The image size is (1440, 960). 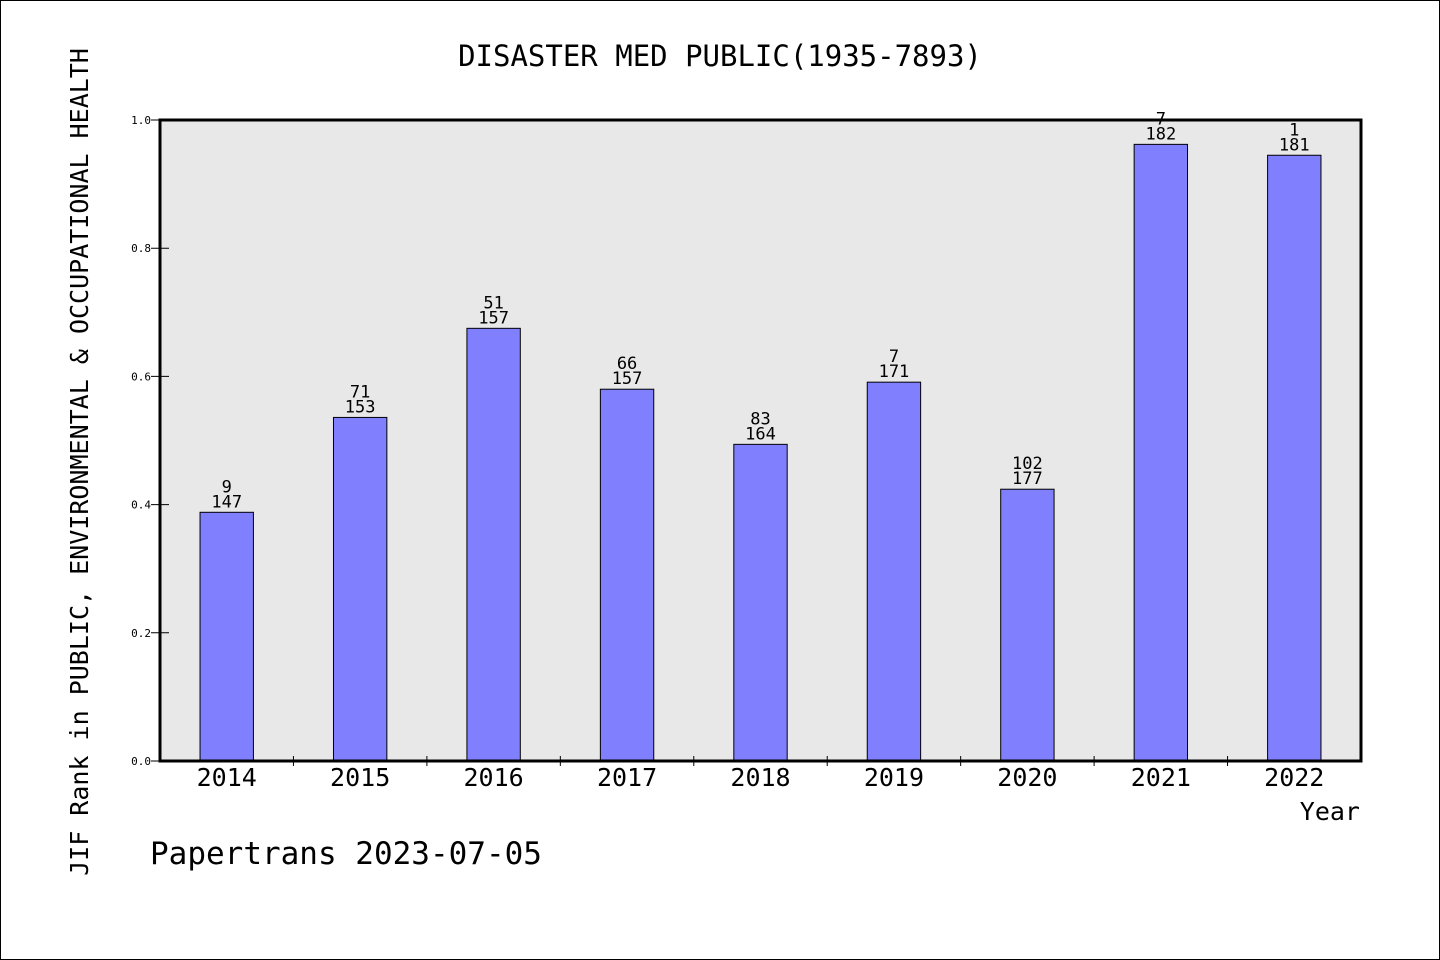 I want to click on data-label-total: 153, so click(x=360, y=407).